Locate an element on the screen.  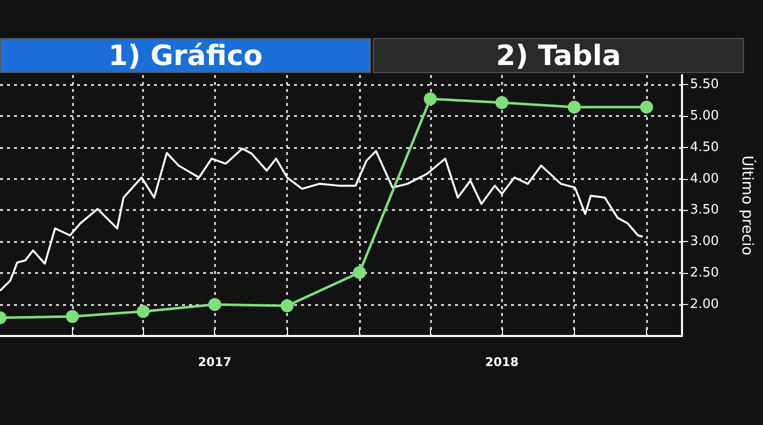
y-tick-label: 4.50 is located at coordinates (704, 147).